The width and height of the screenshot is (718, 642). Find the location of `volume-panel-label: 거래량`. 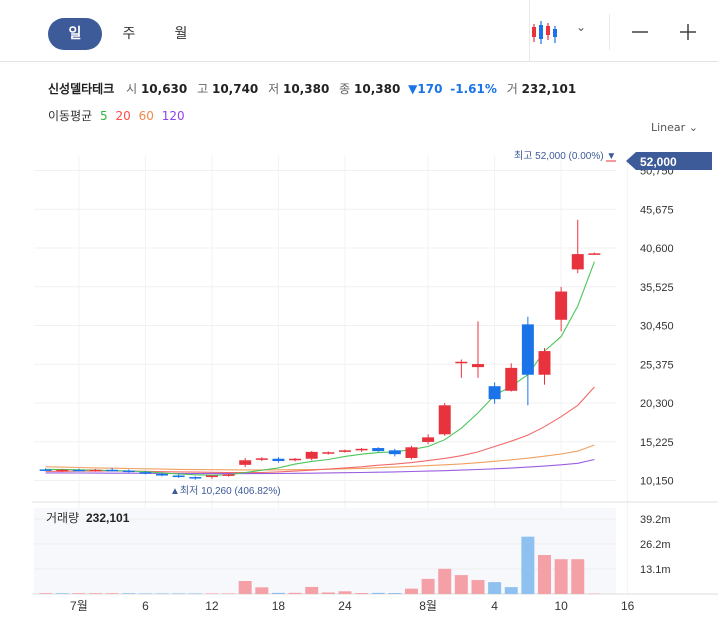

volume-panel-label: 거래량 is located at coordinates (62, 518).